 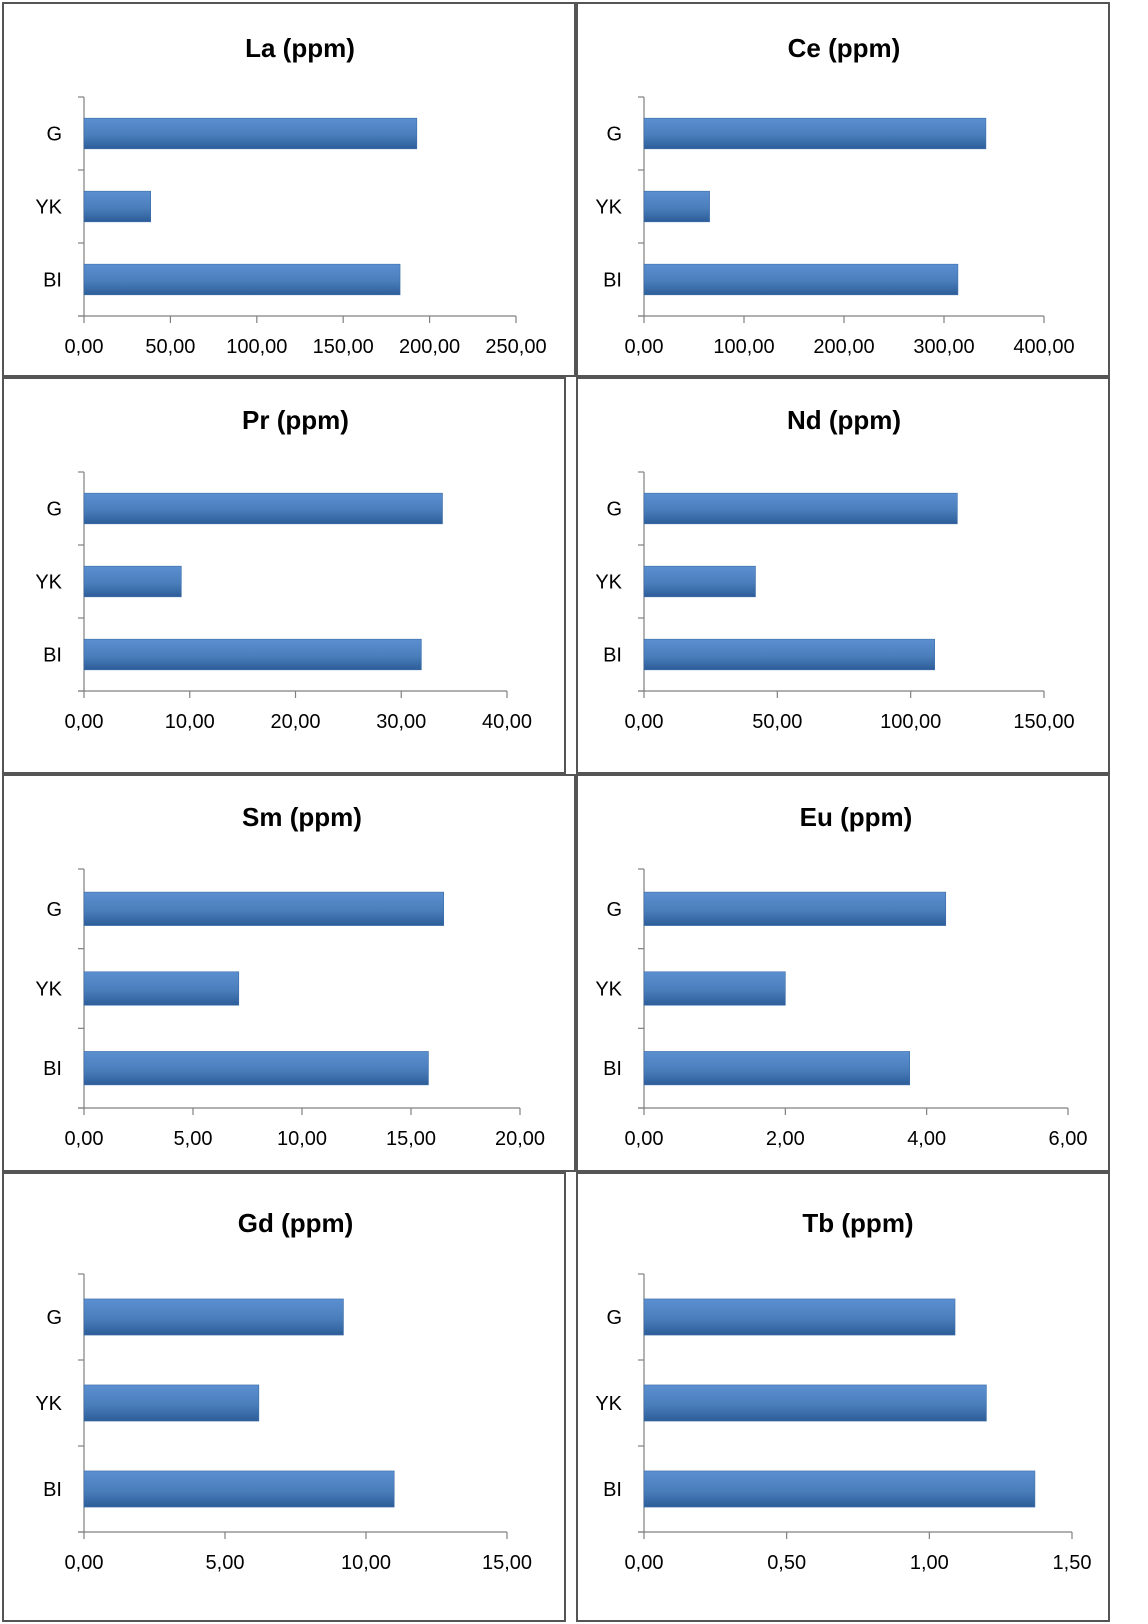 What do you see at coordinates (786, 1563) in the screenshot?
I see `x-tick-label: 0,50` at bounding box center [786, 1563].